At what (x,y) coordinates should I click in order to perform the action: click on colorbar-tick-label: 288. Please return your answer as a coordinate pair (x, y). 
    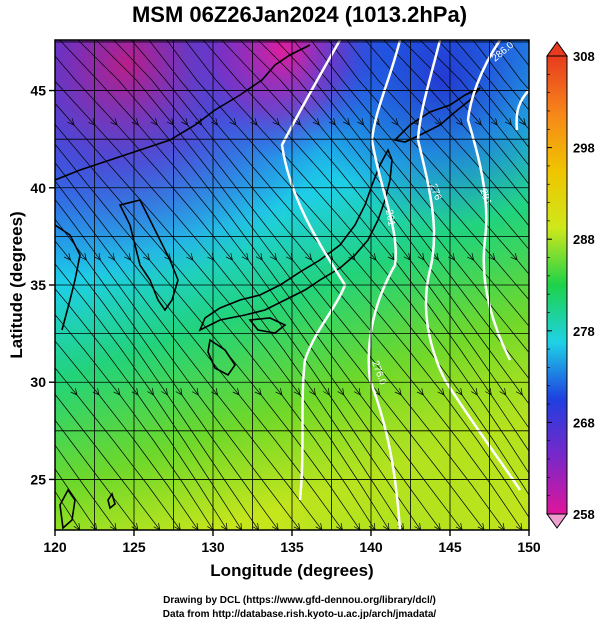
    Looking at the image, I should click on (584, 239).